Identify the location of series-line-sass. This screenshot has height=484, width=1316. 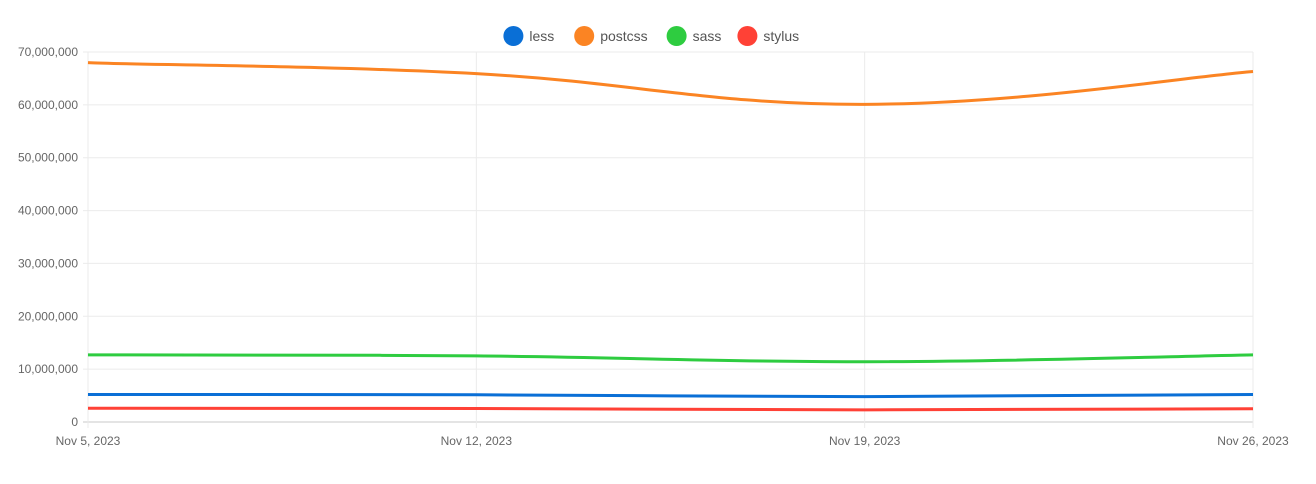
(670, 358).